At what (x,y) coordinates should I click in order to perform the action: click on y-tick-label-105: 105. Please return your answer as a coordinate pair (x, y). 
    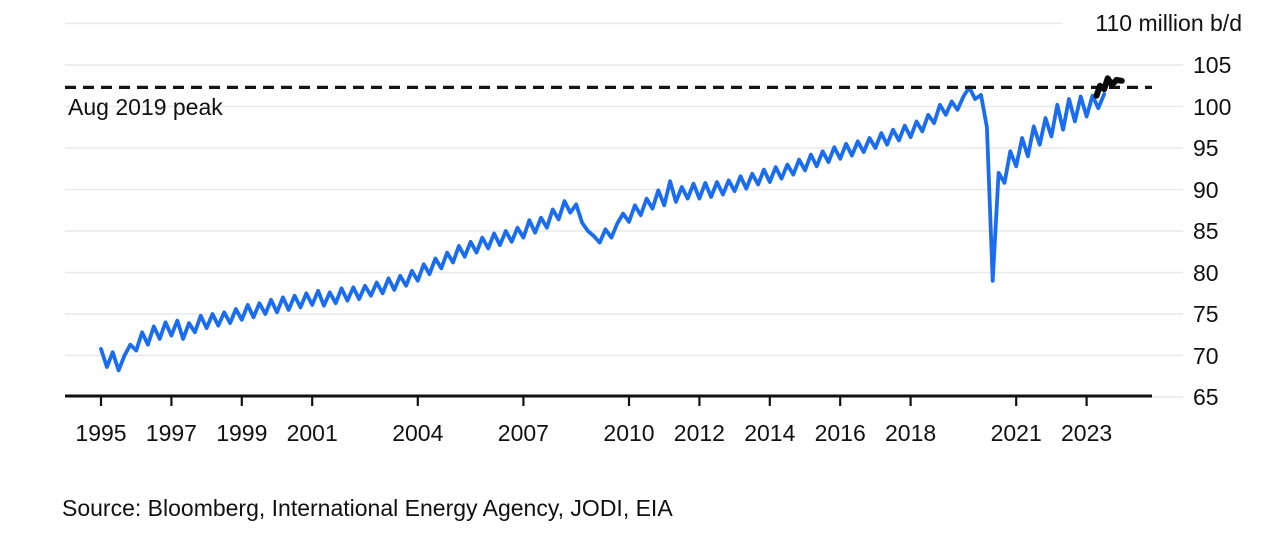
    Looking at the image, I should click on (1212, 65).